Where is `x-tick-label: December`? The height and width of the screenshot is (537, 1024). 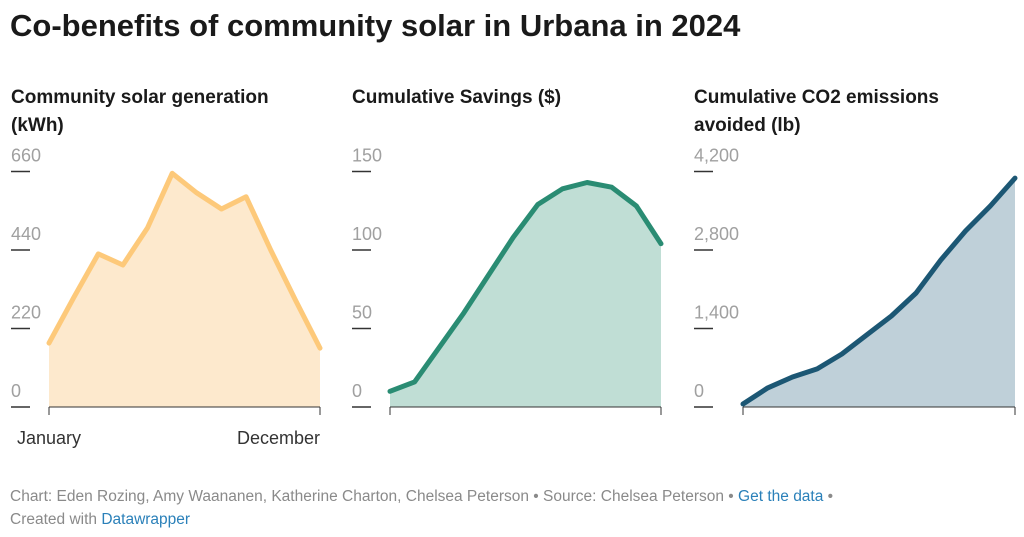
x-tick-label: December is located at coordinates (278, 438).